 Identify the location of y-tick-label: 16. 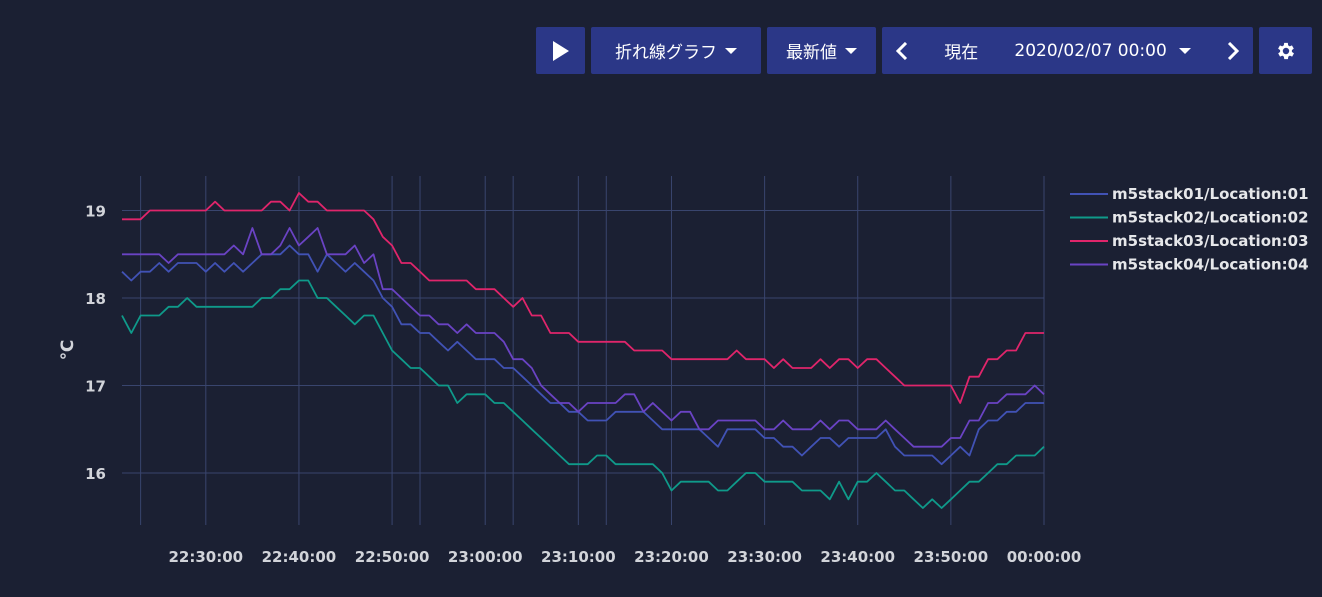
(95, 474).